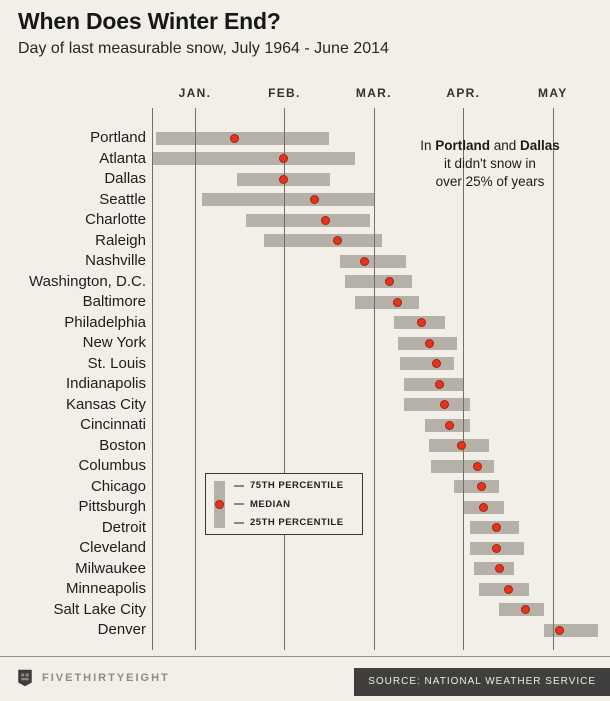 Image resolution: width=610 pixels, height=701 pixels. Describe the element at coordinates (270, 504) in the screenshot. I see `legend-label-median: MEDIAN` at that location.